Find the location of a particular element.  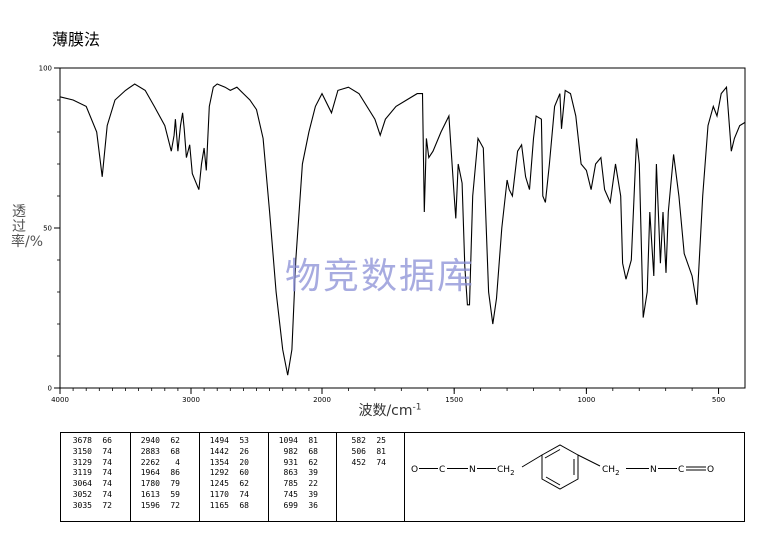

y-tick-label: 50 is located at coordinates (47, 229).